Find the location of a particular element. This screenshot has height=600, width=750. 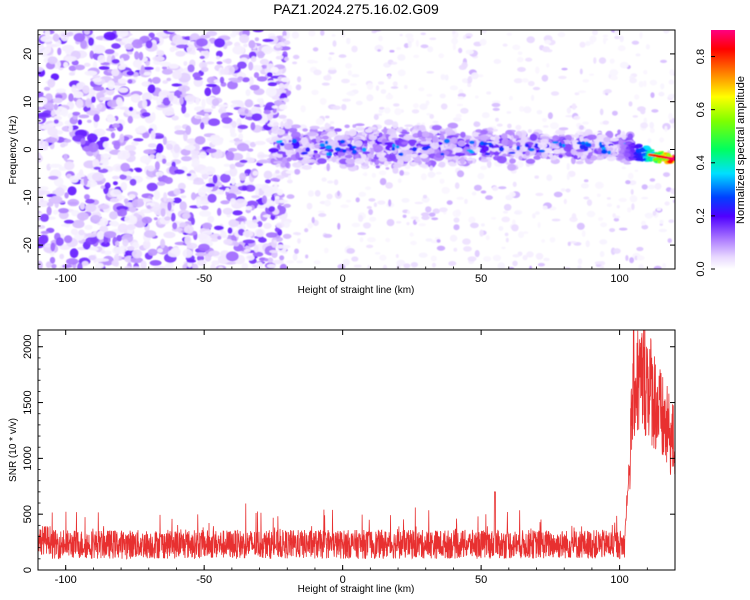

snr-x-tick-label: -50 is located at coordinates (204, 580).